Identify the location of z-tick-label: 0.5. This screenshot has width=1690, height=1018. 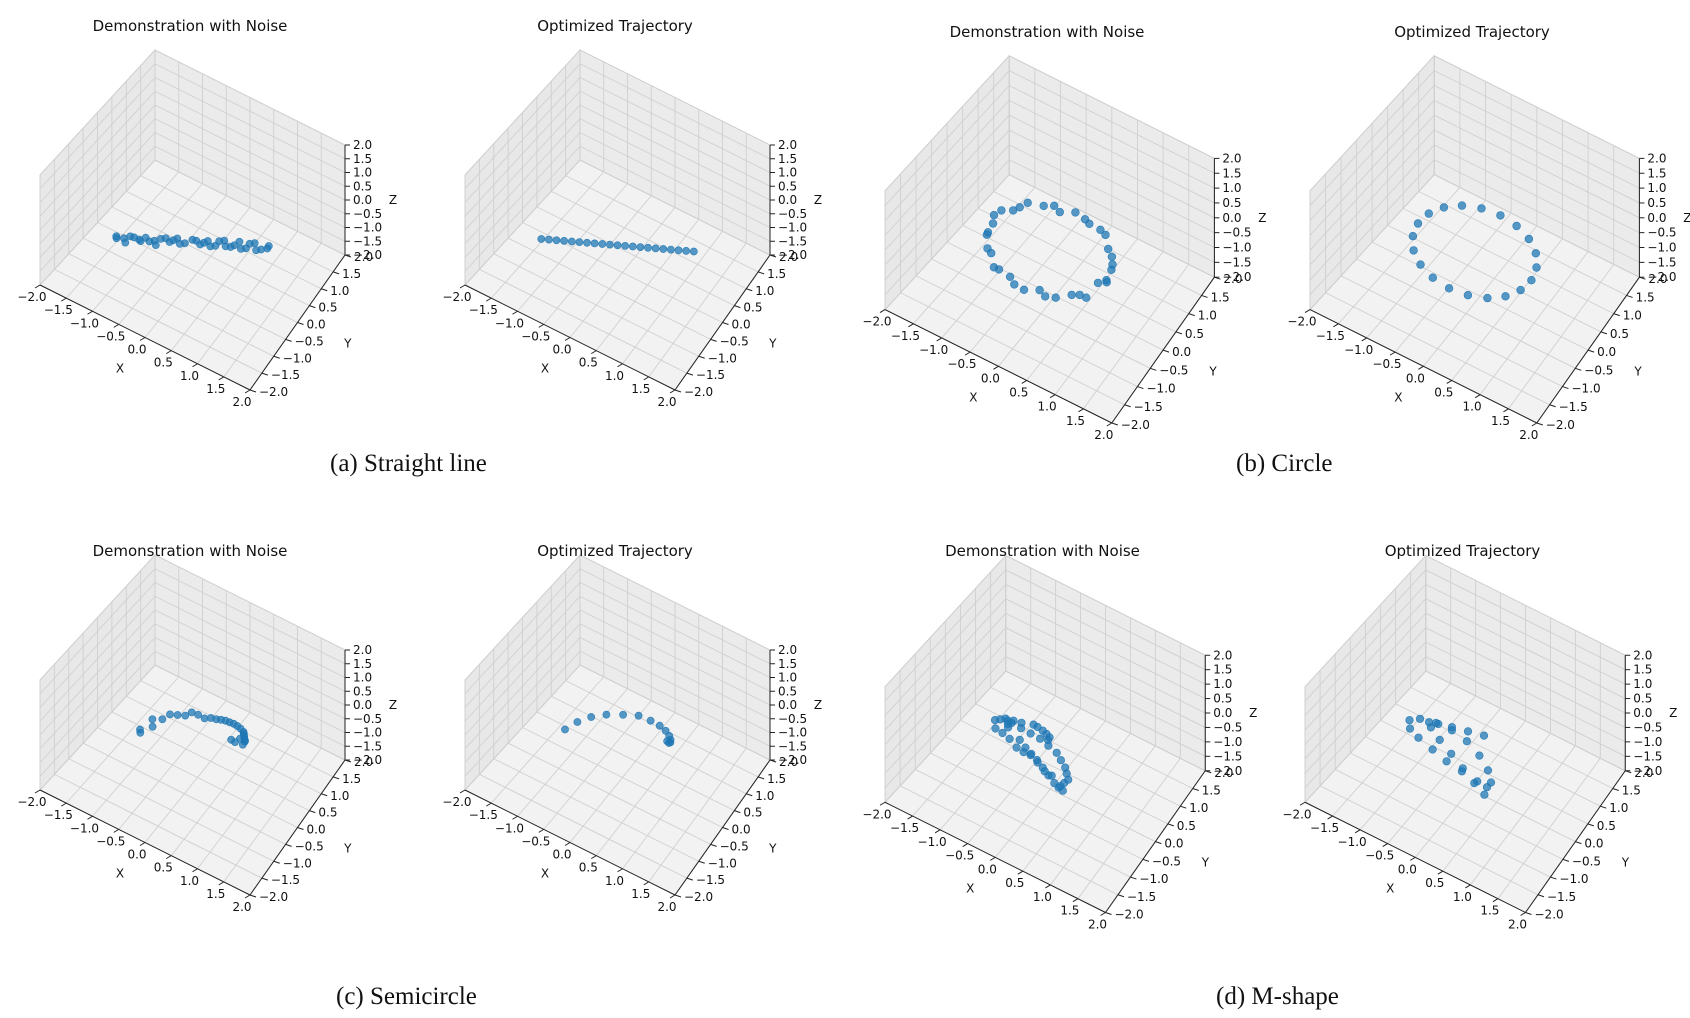
(1222, 699).